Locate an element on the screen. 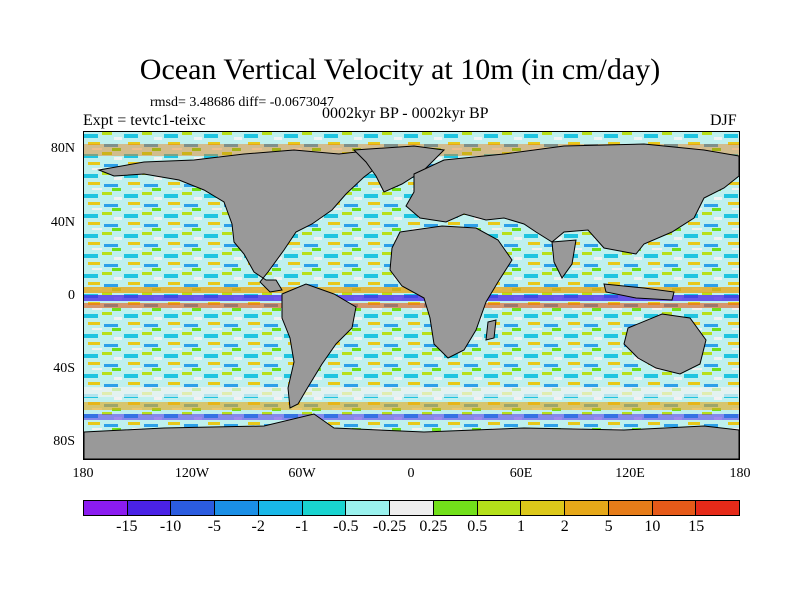  lon-tick-180w: 180 is located at coordinates (83, 473).